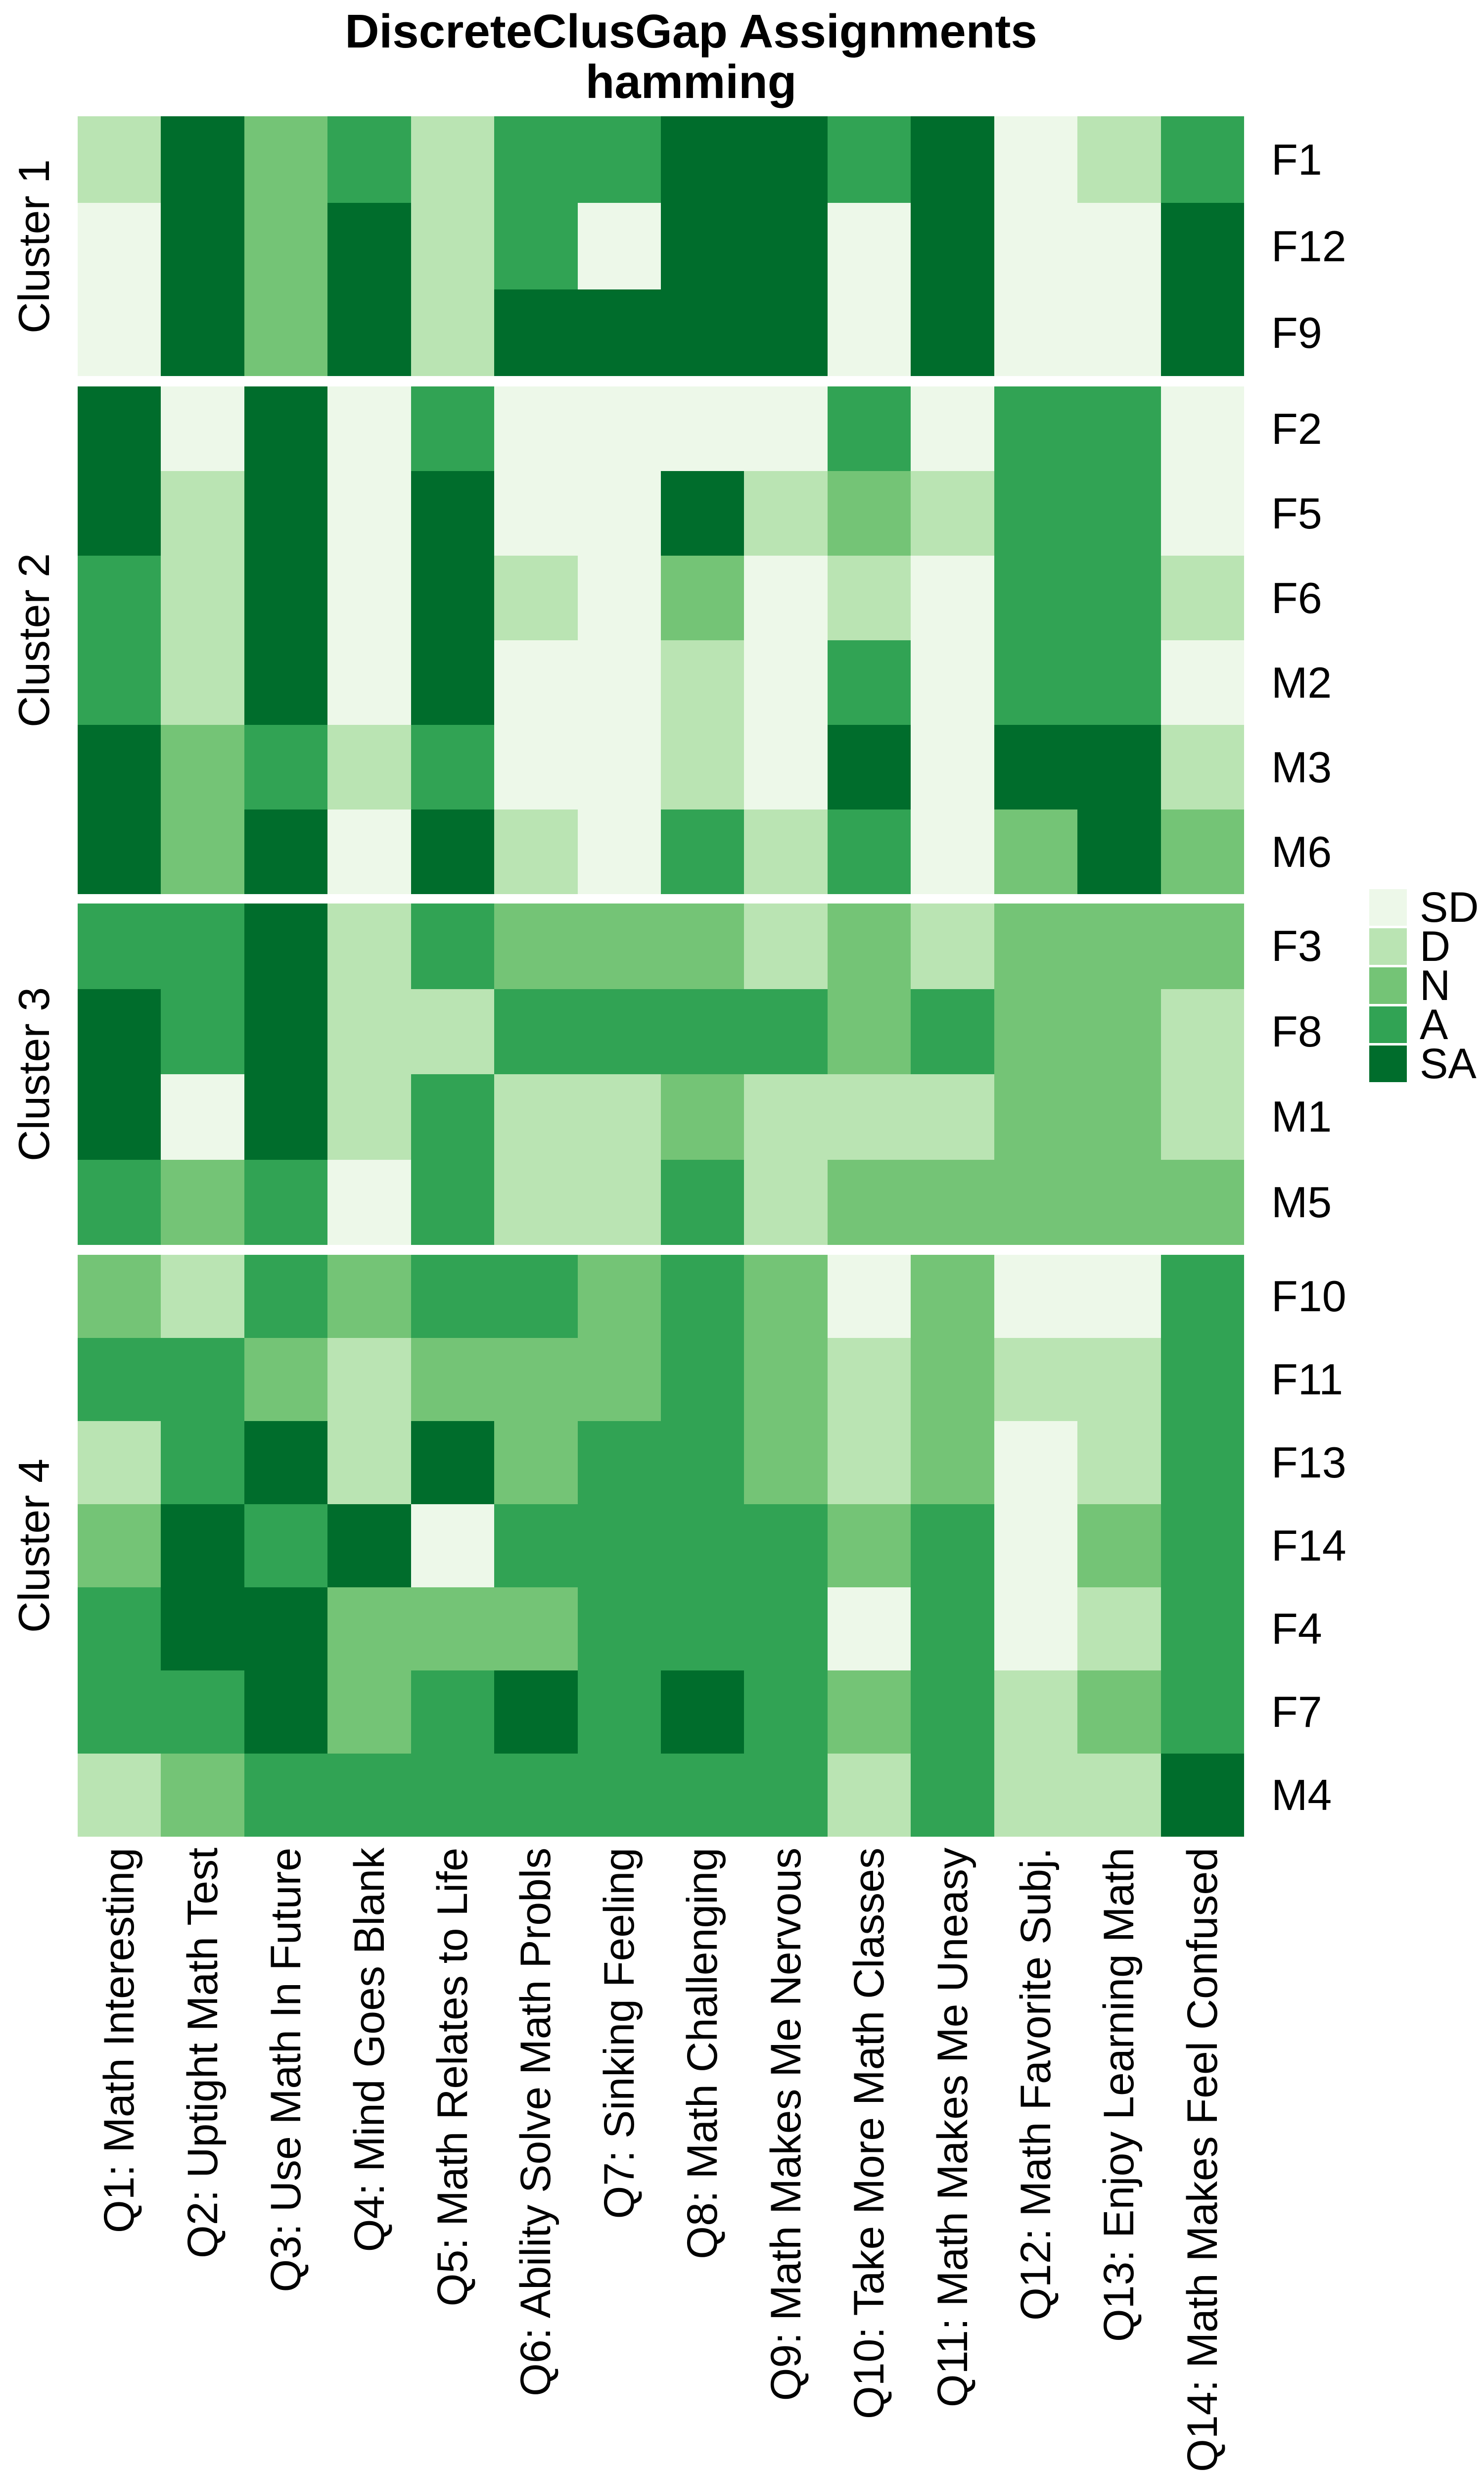  What do you see at coordinates (869, 2134) in the screenshot?
I see `x-axis-label-Q10: Q10: Take More Math Classes` at bounding box center [869, 2134].